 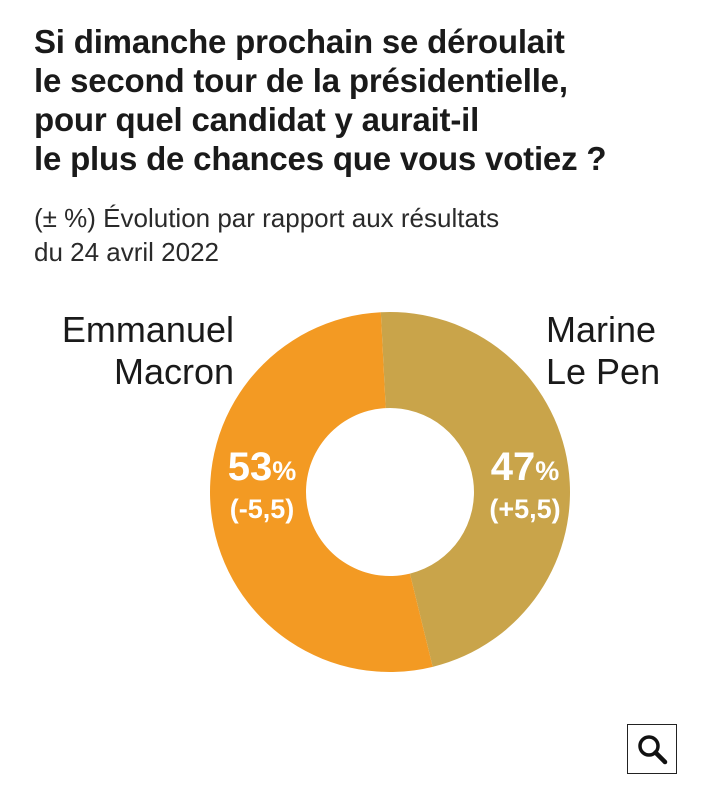 I want to click on candidate-name-line: Emmanuel, so click(x=147, y=329).